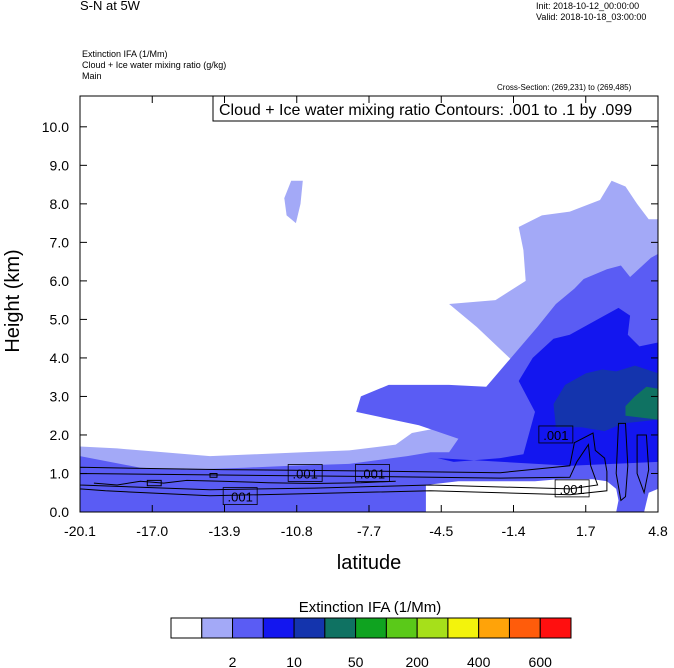 This screenshot has height=668, width=674. Describe the element at coordinates (294, 661) in the screenshot. I see `colorbar-label-1: 10` at that location.